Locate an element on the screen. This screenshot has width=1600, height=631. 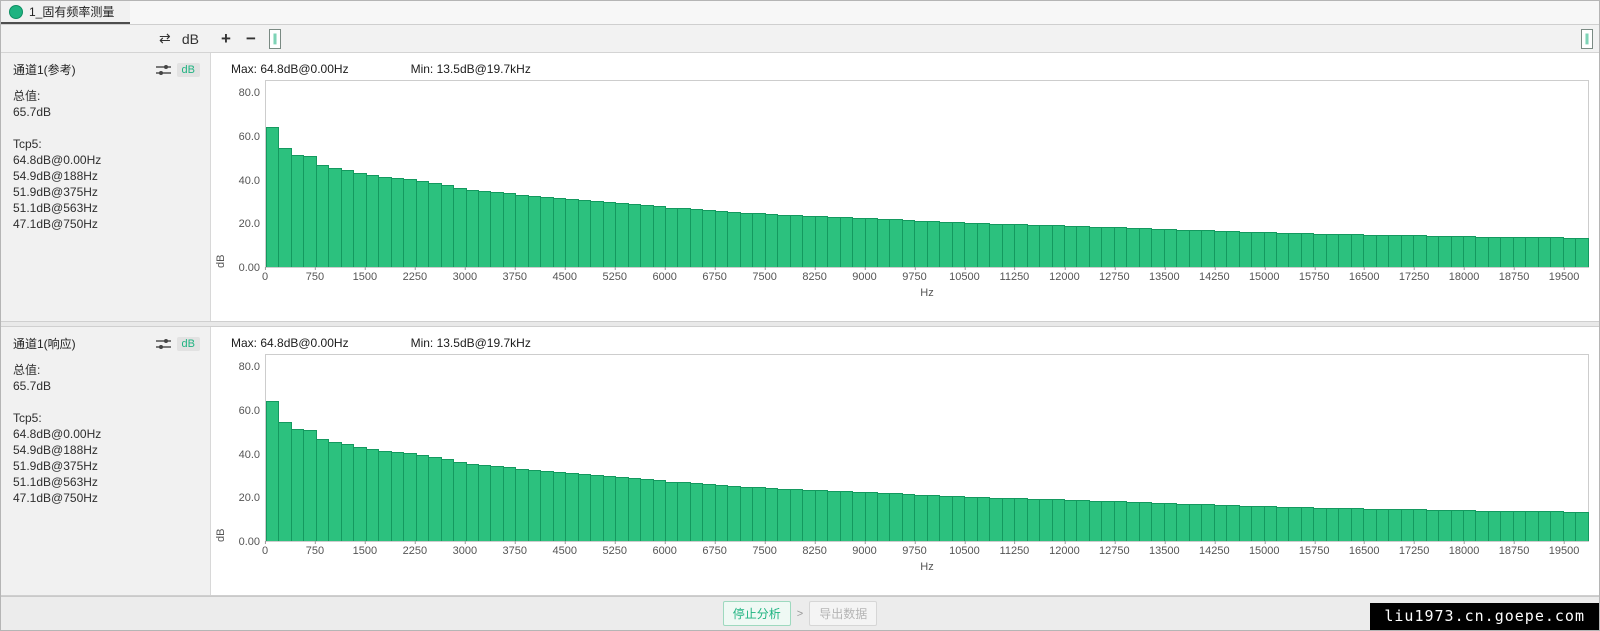
tcp-value: 64.8dB@0.00Hz is located at coordinates (57, 434).